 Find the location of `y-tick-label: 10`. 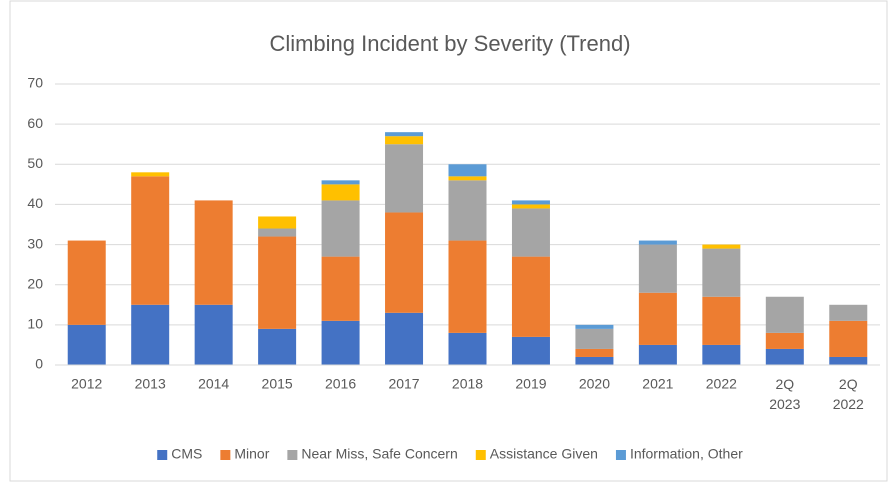

y-tick-label: 10 is located at coordinates (35, 324).